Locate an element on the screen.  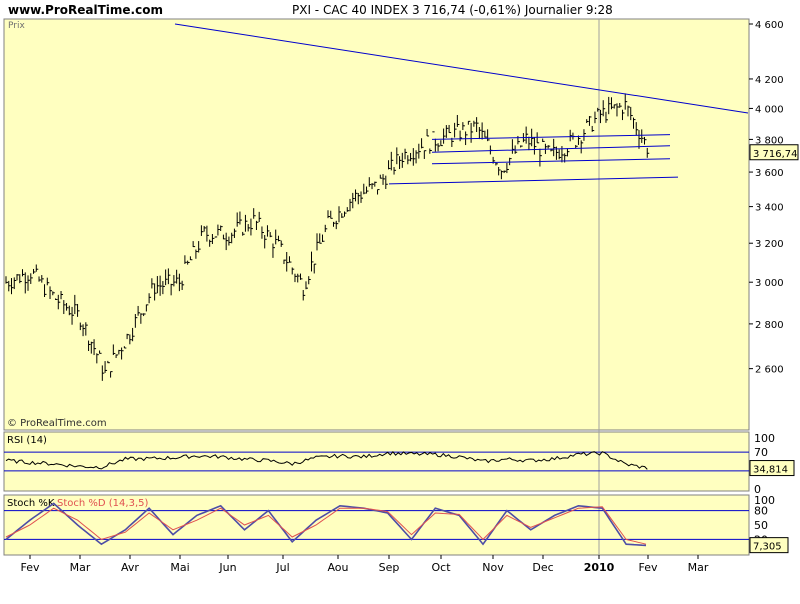
stoch-tick-label: 50 is located at coordinates (761, 525).